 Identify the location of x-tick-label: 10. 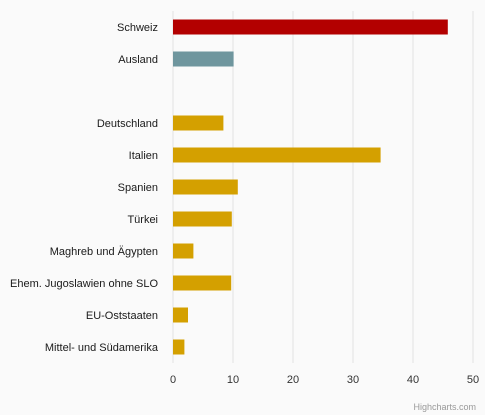
(233, 380).